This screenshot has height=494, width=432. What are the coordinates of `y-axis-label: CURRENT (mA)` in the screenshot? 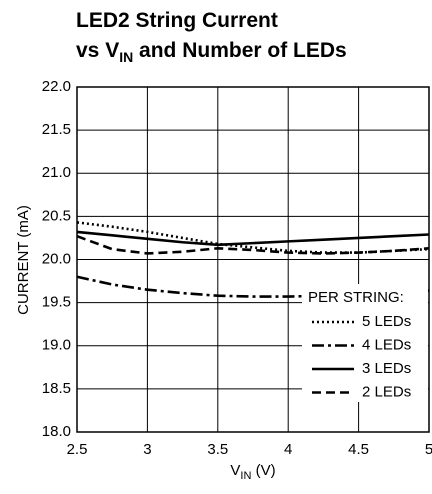 It's located at (23, 260).